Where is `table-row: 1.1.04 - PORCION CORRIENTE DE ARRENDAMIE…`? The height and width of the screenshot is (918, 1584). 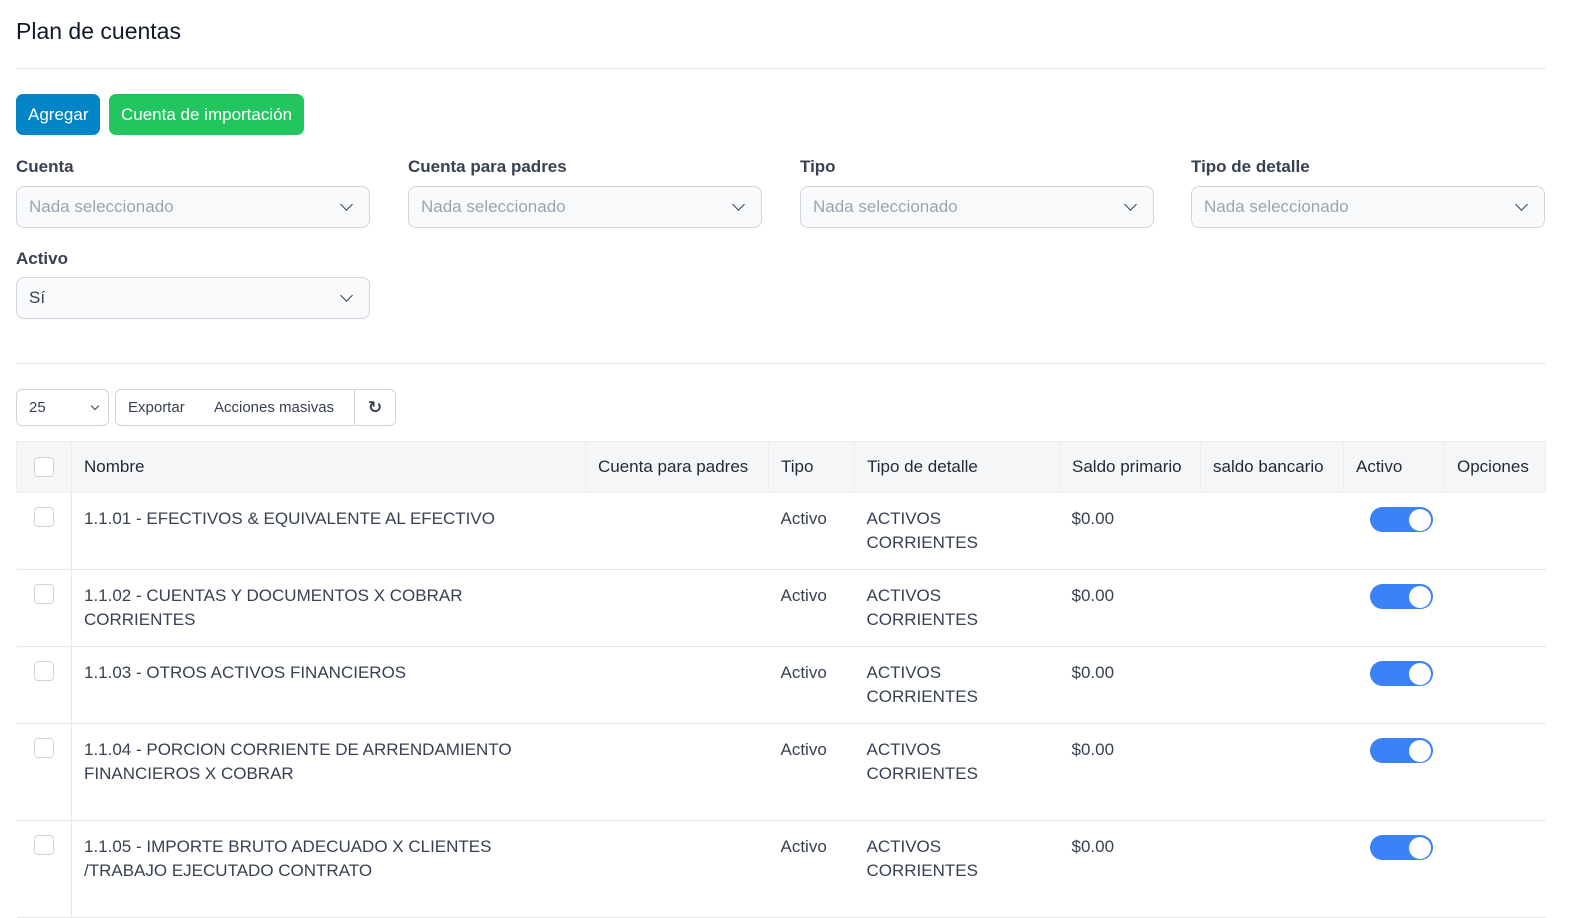 table-row: 1.1.04 - PORCION CORRIENTE DE ARRENDAMIE… is located at coordinates (781, 772).